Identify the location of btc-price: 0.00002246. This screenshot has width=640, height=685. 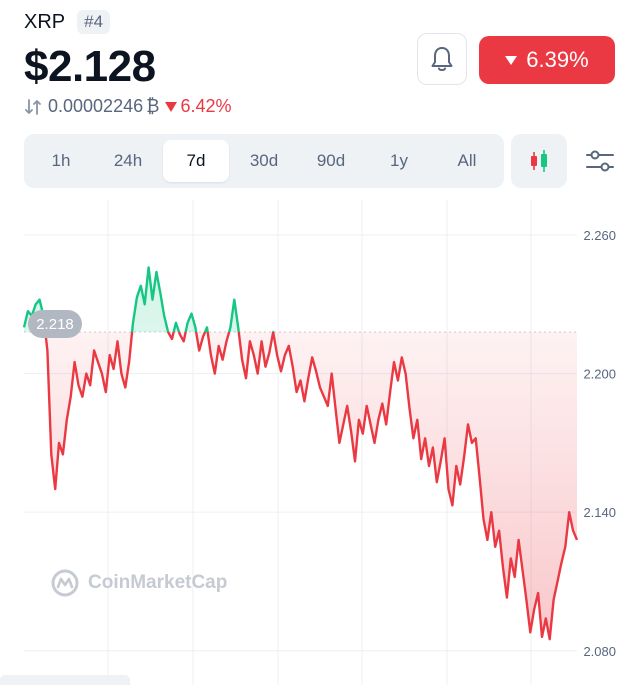
(96, 106).